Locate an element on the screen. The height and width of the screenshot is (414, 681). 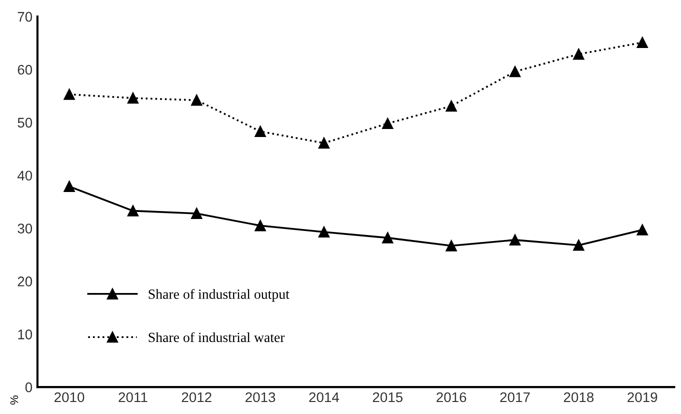
y-axis-title: % is located at coordinates (14, 400).